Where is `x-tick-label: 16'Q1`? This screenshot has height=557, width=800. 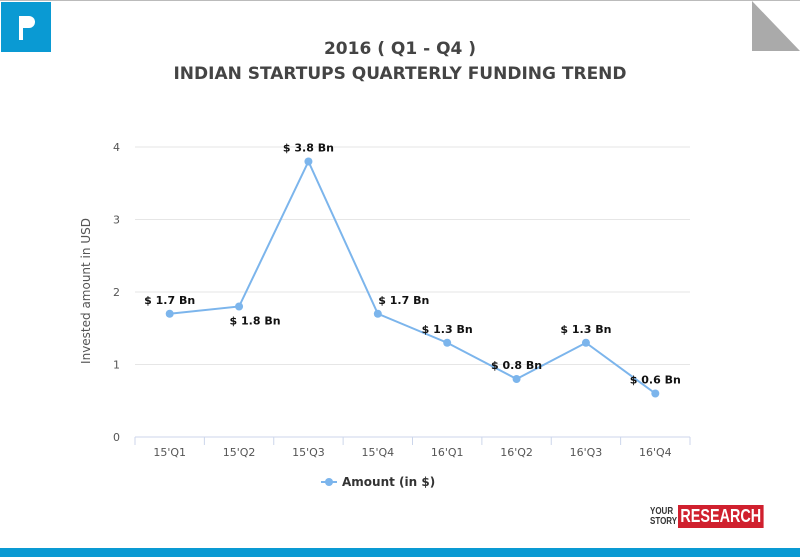
x-tick-label: 16'Q1 is located at coordinates (447, 452).